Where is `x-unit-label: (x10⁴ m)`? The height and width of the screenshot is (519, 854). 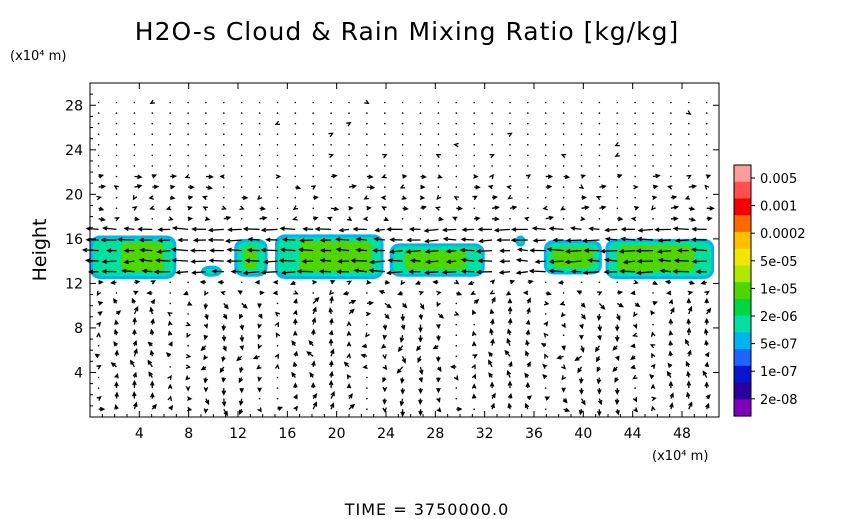
x-unit-label: (x10⁴ m) is located at coordinates (680, 456).